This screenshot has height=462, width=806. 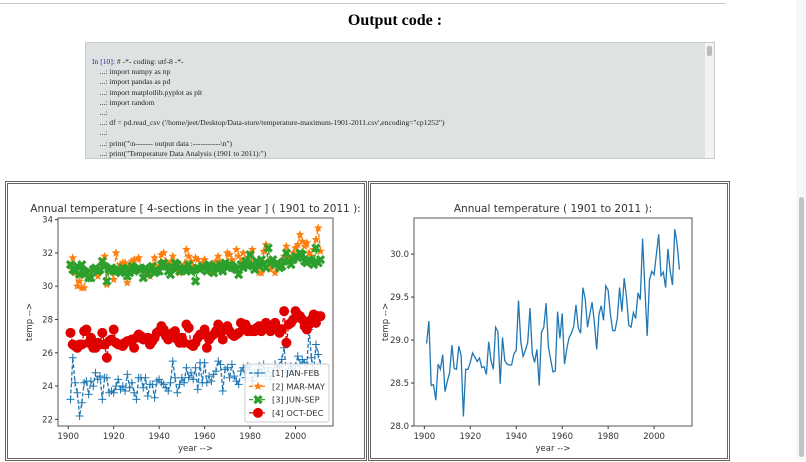 What do you see at coordinates (709, 100) in the screenshot?
I see `code-scrollbar` at bounding box center [709, 100].